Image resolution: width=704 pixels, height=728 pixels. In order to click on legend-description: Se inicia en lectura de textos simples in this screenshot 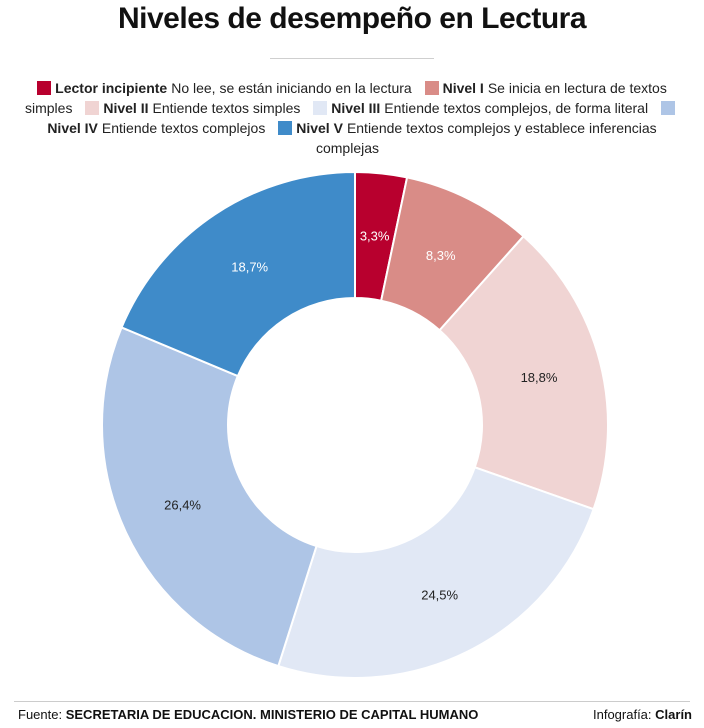, I will do `click(346, 98)`.